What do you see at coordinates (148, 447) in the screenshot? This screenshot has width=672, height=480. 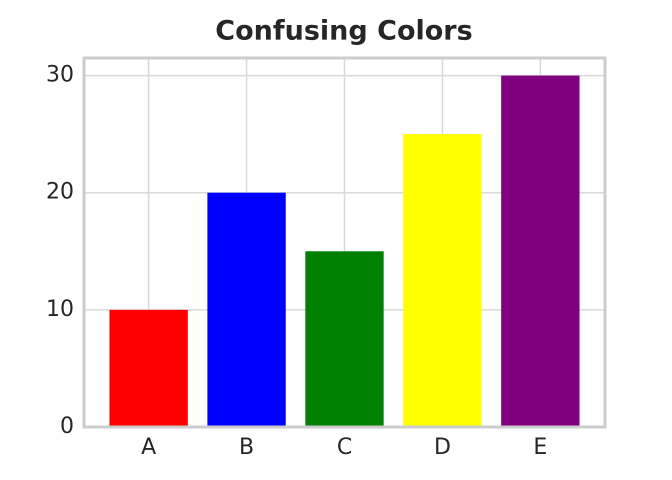 I see `x-tick-label: A` at bounding box center [148, 447].